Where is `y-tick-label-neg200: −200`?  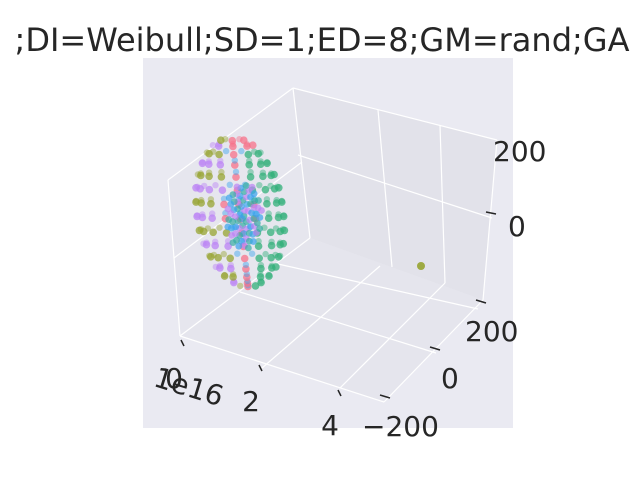 y-tick-label-neg200: −200 is located at coordinates (400, 426).